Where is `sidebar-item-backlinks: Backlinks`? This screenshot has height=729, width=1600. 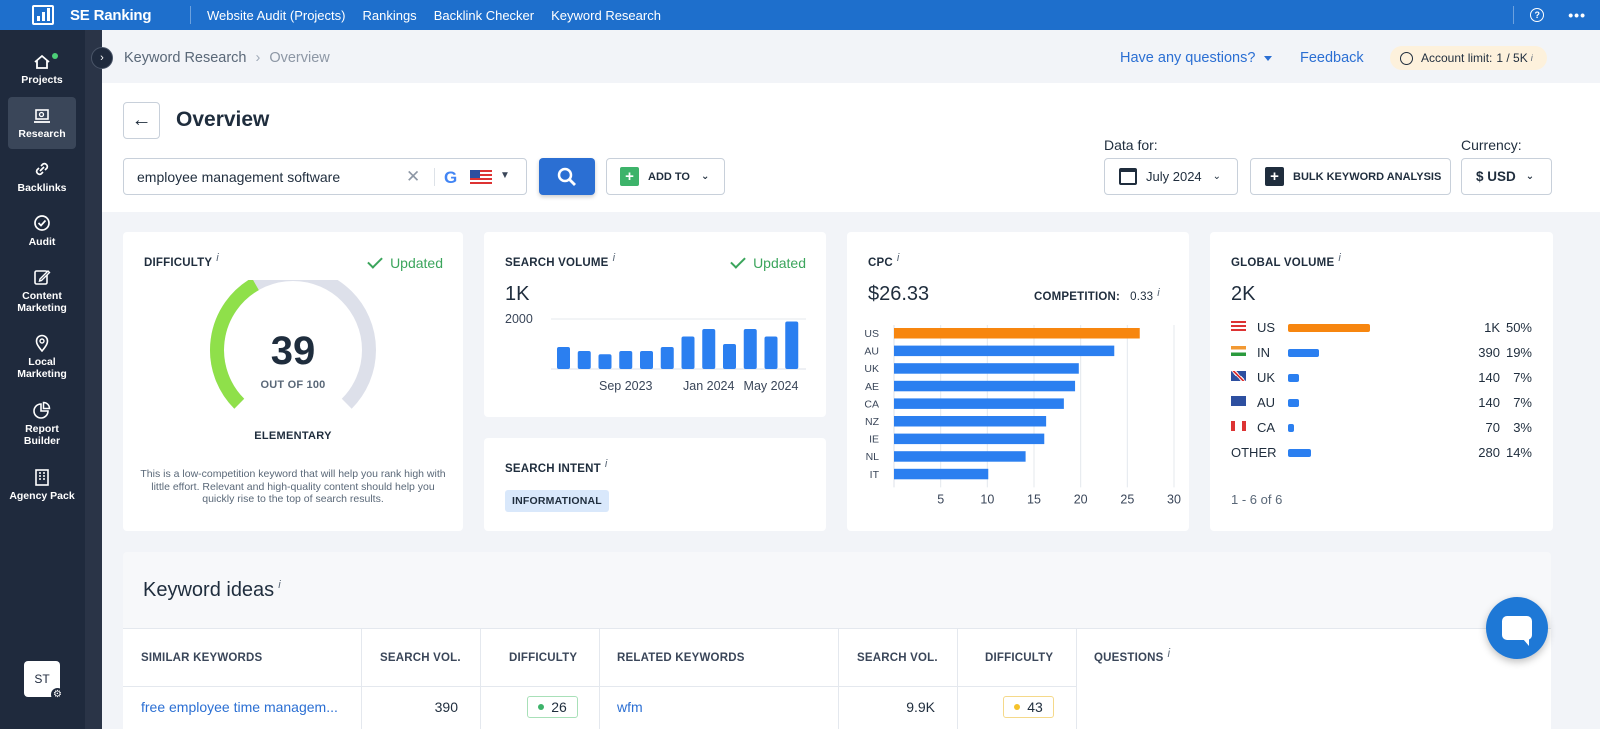
sidebar-item-backlinks: Backlinks is located at coordinates (42, 180).